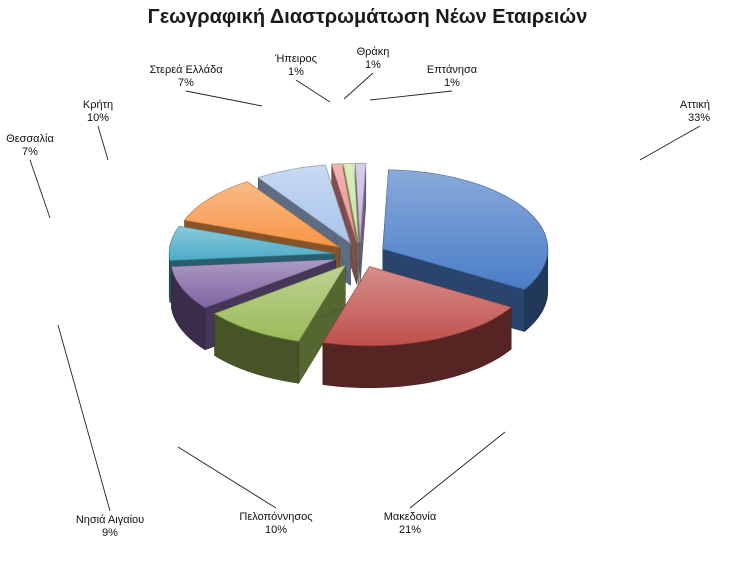 The image size is (735, 561). I want to click on slice-label-2: Πελοπόννησος, so click(275, 517).